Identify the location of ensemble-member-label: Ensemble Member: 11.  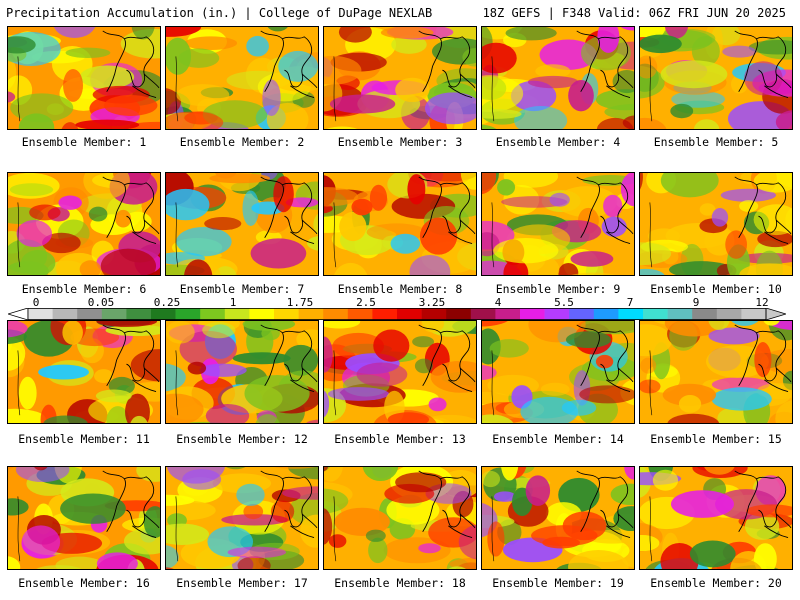
(84, 439).